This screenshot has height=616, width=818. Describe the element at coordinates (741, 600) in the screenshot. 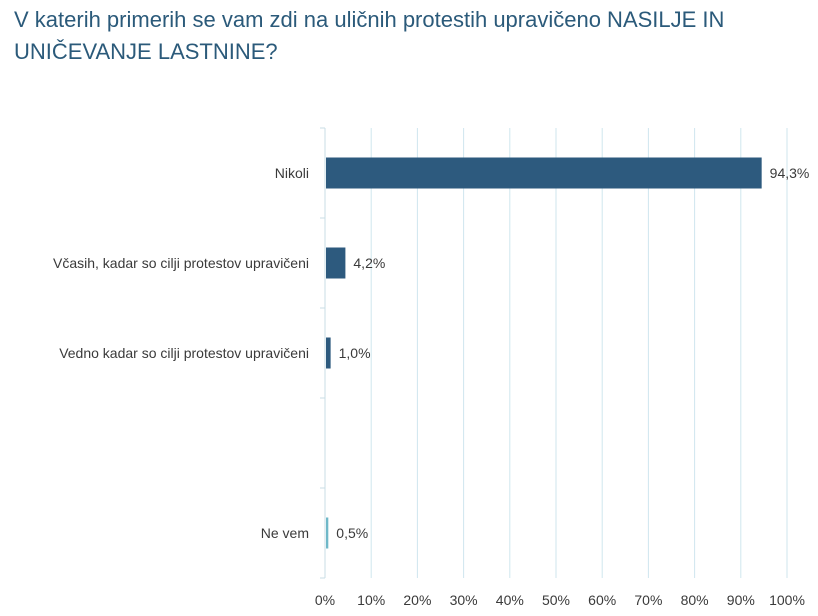

I see `tick-label: 90%` at that location.